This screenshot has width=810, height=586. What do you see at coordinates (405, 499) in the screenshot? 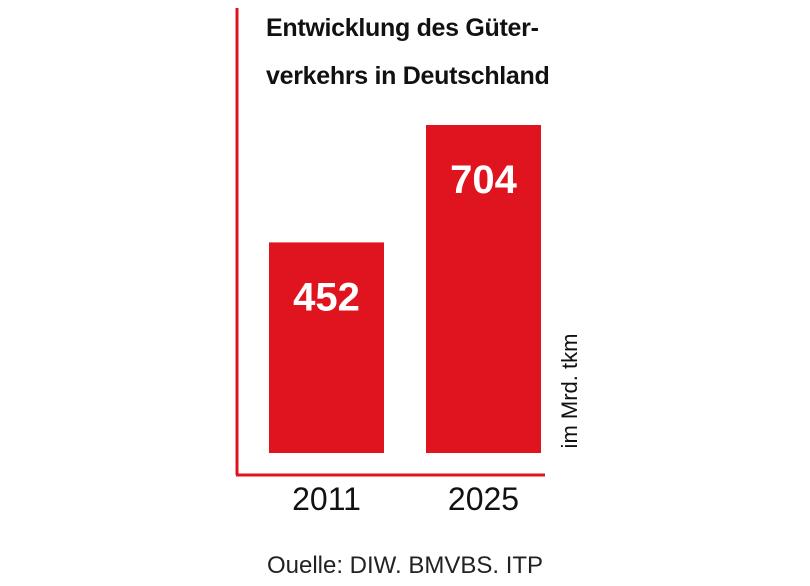
I see `category-labels-group: 2011 2025` at bounding box center [405, 499].